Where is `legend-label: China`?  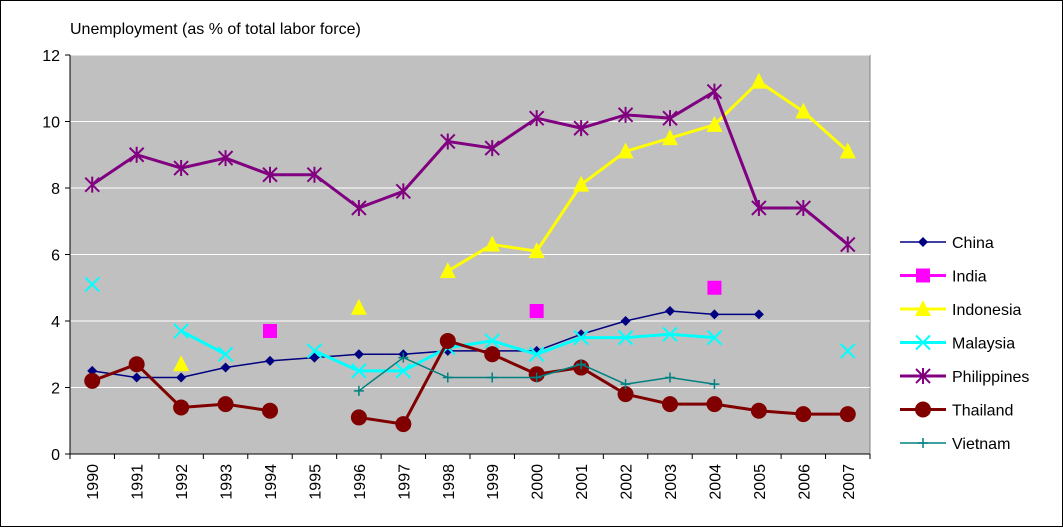
legend-label: China is located at coordinates (973, 243).